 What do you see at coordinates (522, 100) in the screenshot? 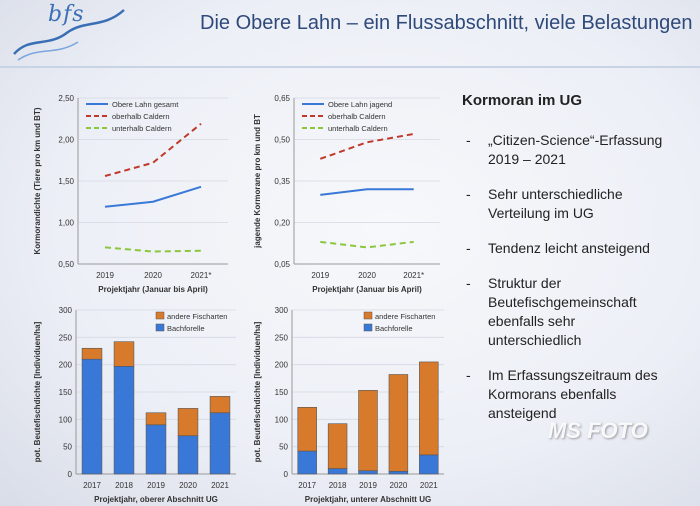
I see `panel-title: Kormoran im UG` at bounding box center [522, 100].